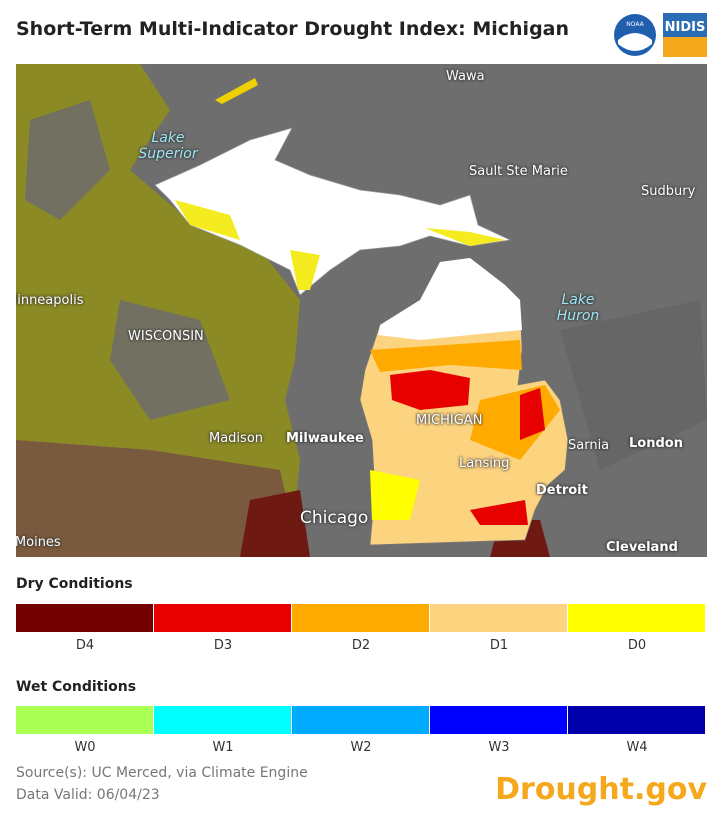 Image resolution: width=723 pixels, height=835 pixels. What do you see at coordinates (635, 24) in the screenshot?
I see `noaa-text: NOAA` at bounding box center [635, 24].